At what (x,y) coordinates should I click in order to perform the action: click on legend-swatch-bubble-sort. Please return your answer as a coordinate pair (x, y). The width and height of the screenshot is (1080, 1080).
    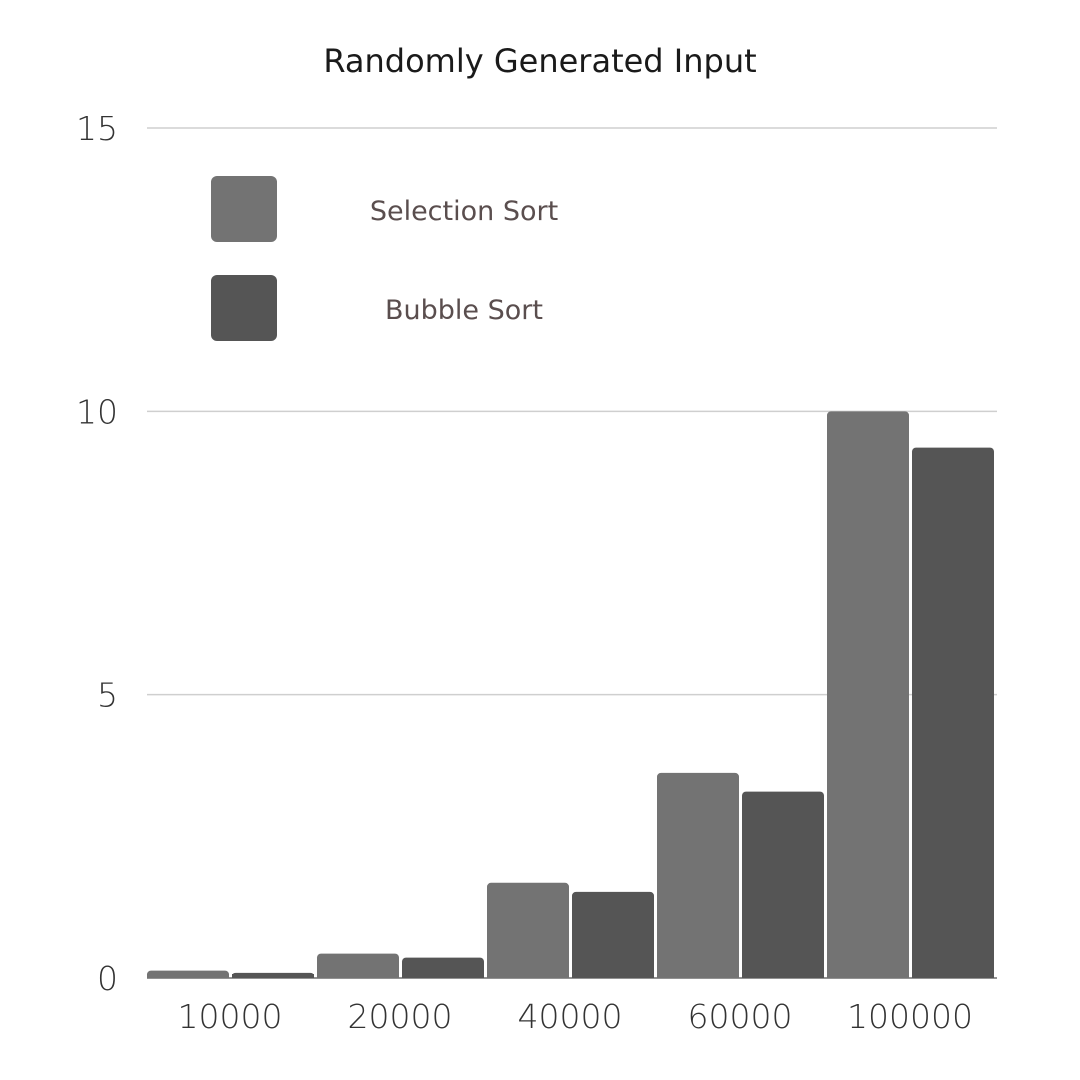
    Looking at the image, I should click on (244, 308).